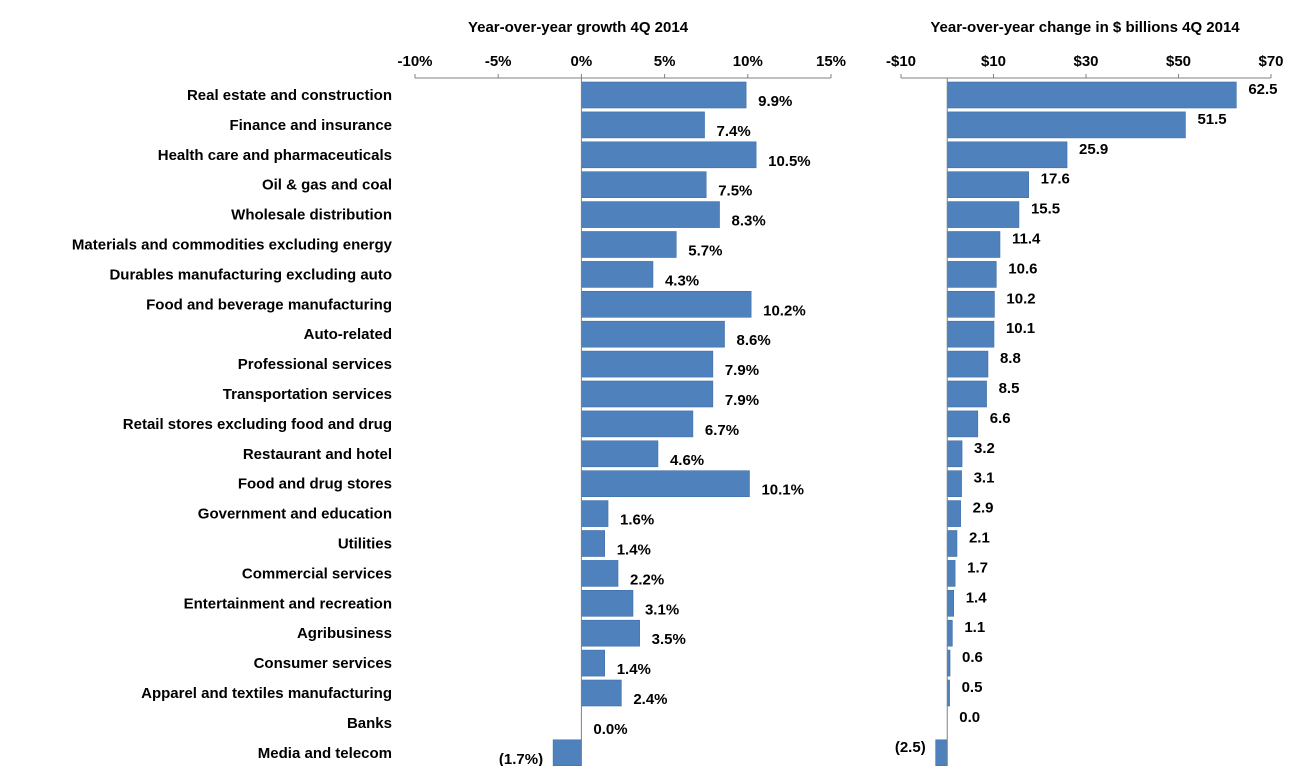  What do you see at coordinates (315, 364) in the screenshot?
I see `category-label: Professional services` at bounding box center [315, 364].